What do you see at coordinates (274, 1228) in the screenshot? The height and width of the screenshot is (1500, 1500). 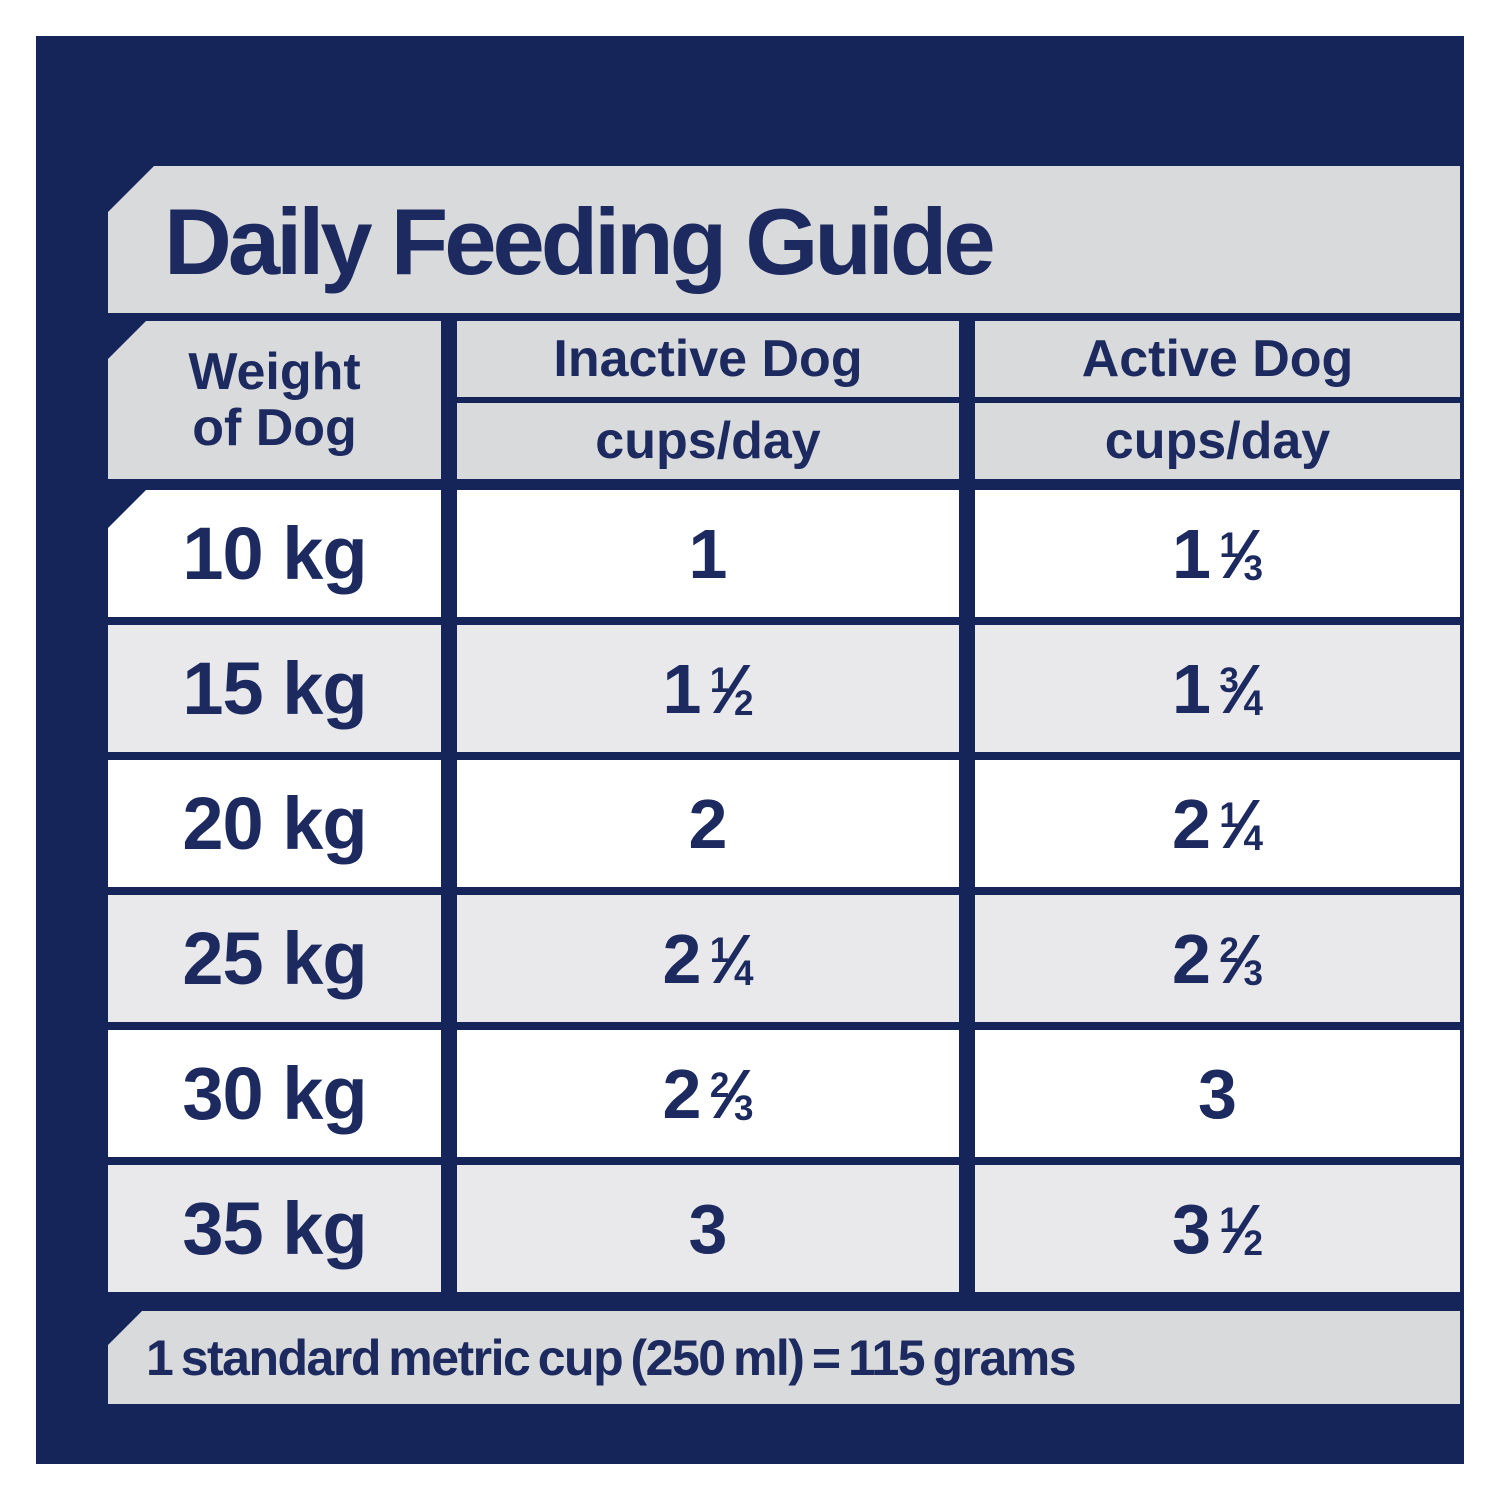 I see `cell-weight-35kg: 35 kg` at bounding box center [274, 1228].